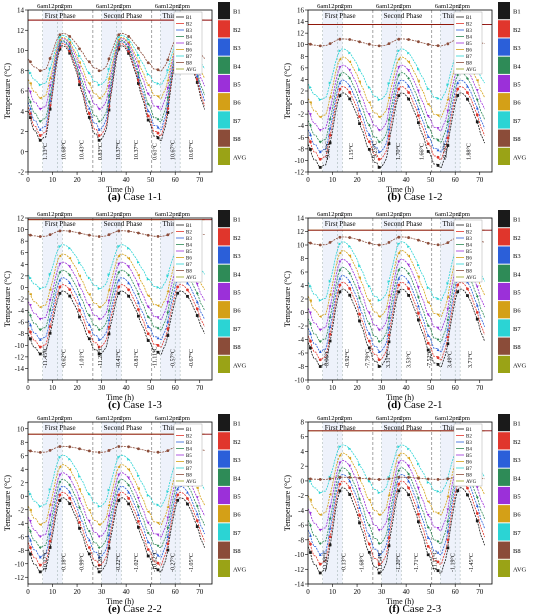  Describe the element at coordinates (431, 180) in the screenshot. I see `x-tick-label: 50` at that location.